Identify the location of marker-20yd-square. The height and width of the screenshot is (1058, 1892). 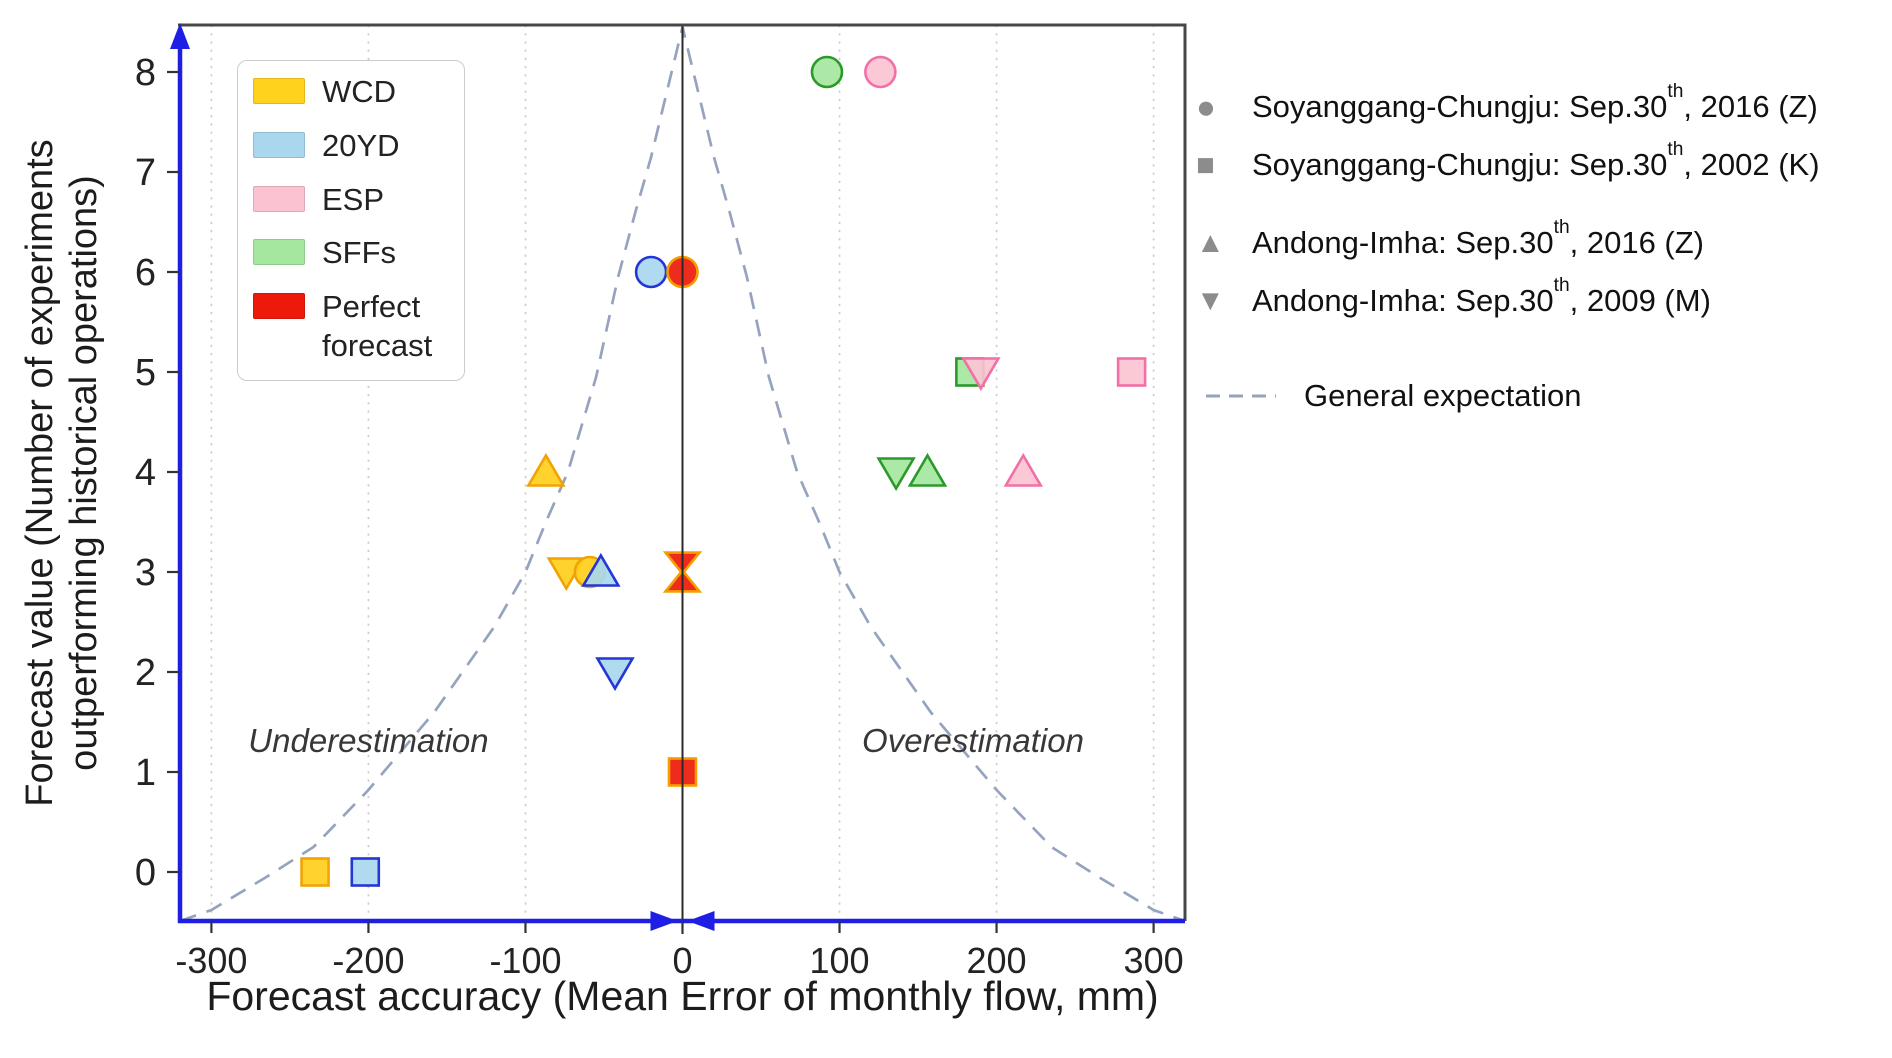
(365, 872).